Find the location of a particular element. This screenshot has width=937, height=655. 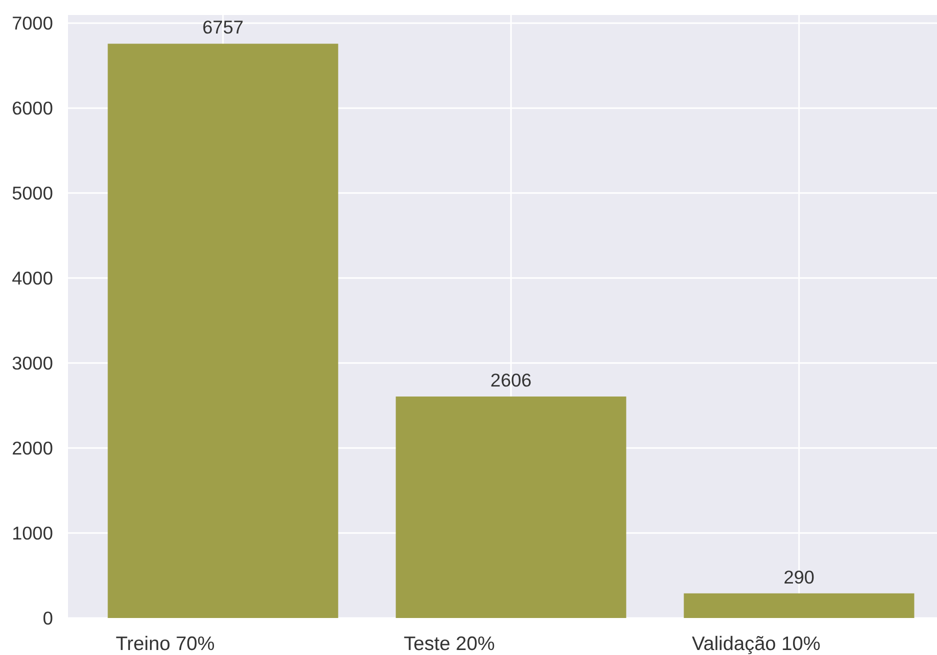

data-label: 2606 is located at coordinates (511, 380).